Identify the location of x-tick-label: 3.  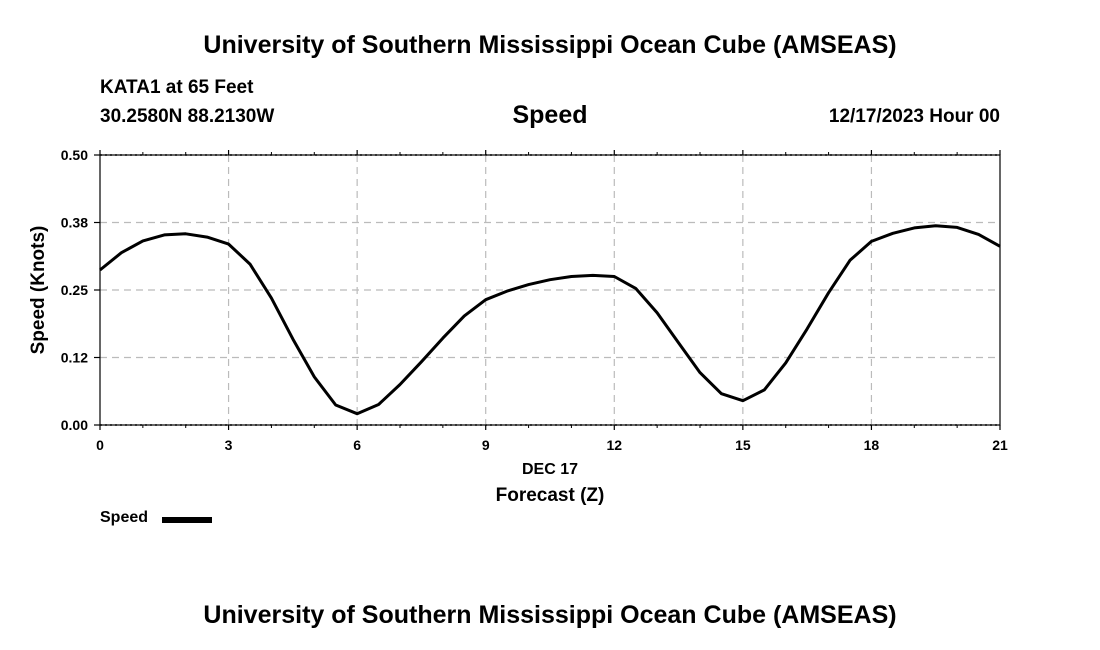
(229, 445).